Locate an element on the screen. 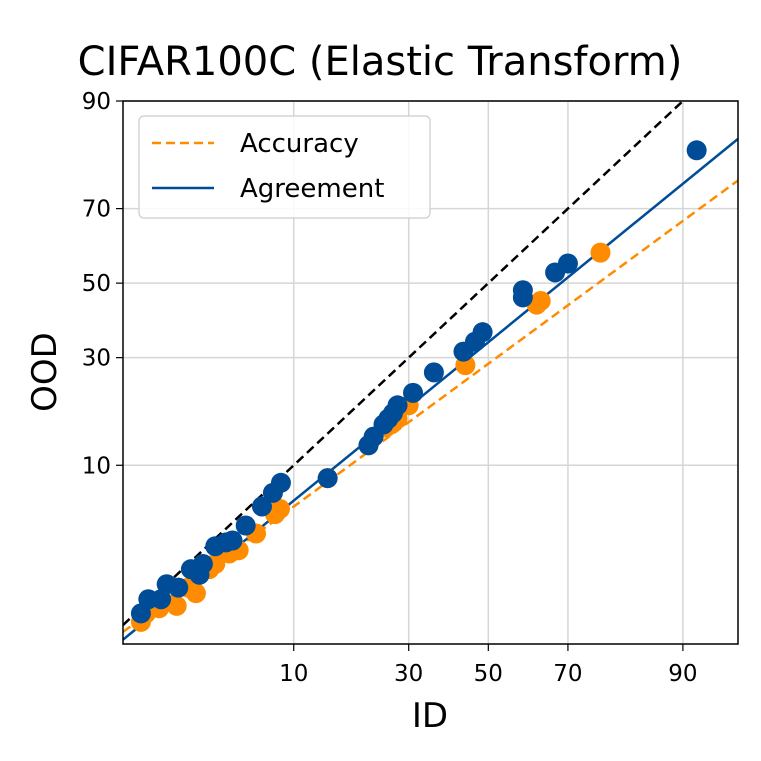 This screenshot has width=761, height=761. legend-box is located at coordinates (284, 167).